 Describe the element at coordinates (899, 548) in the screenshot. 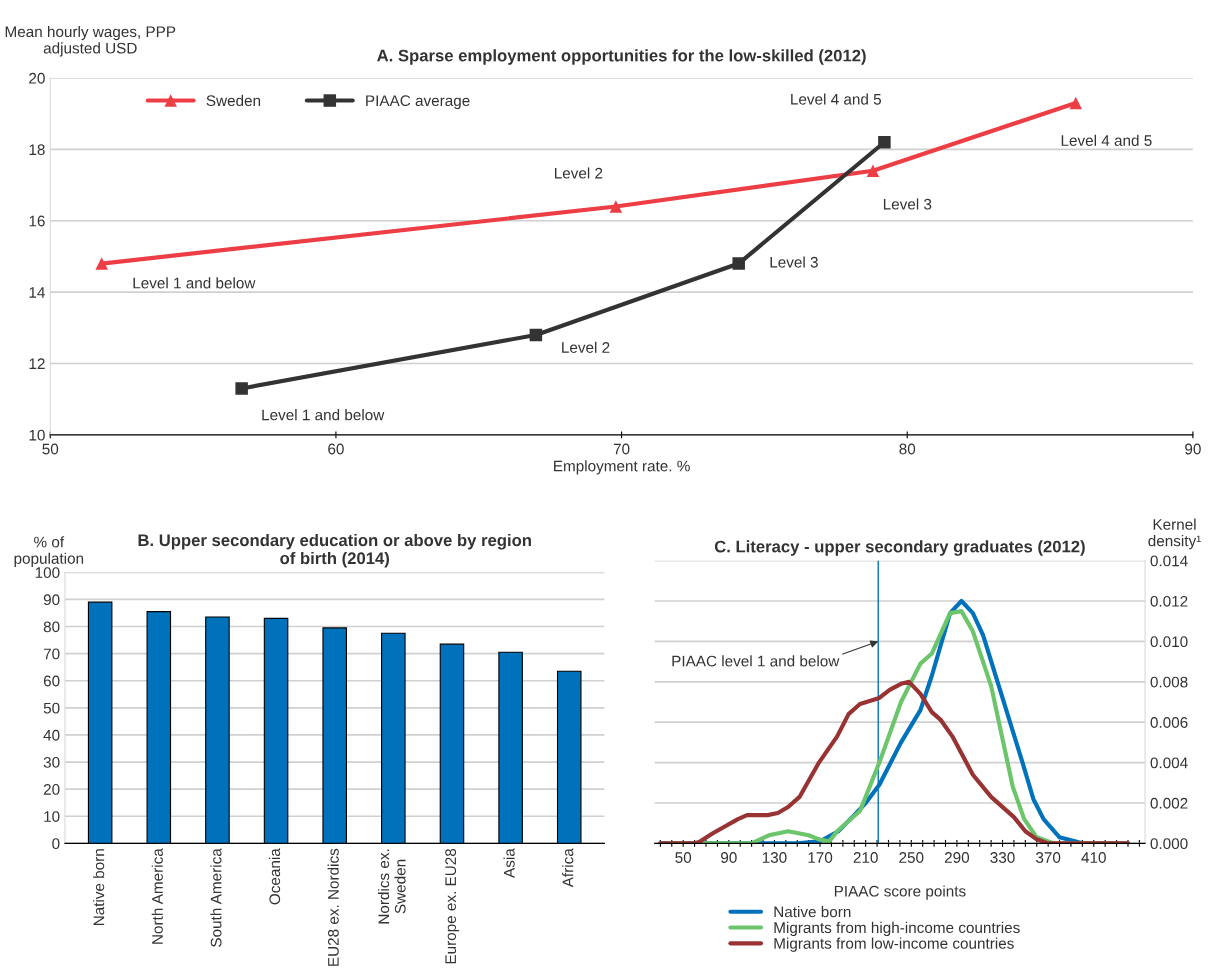

I see `chart-title: C. Literacy - upper secondary graduates (2012)` at that location.